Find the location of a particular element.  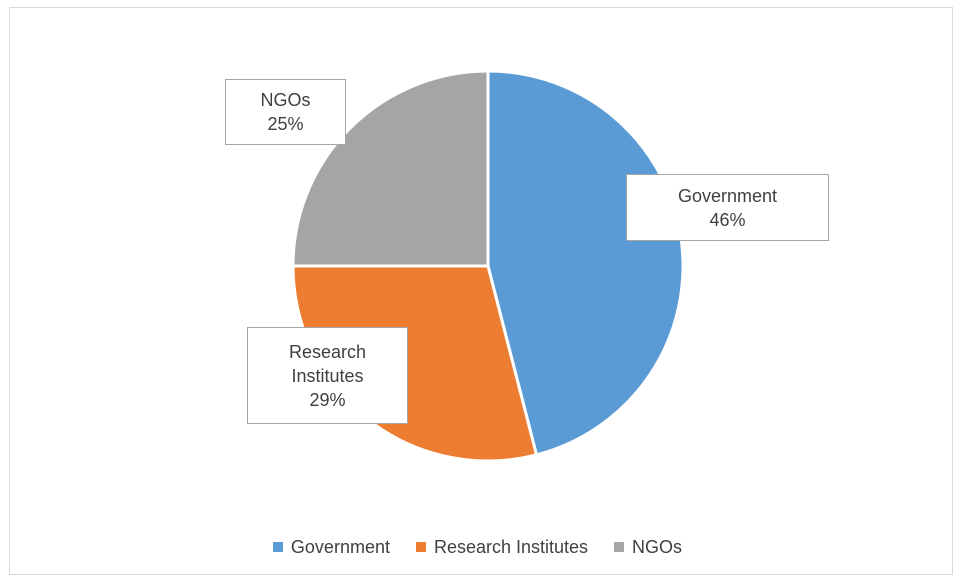

data-label-government-value: 46% is located at coordinates (727, 219).